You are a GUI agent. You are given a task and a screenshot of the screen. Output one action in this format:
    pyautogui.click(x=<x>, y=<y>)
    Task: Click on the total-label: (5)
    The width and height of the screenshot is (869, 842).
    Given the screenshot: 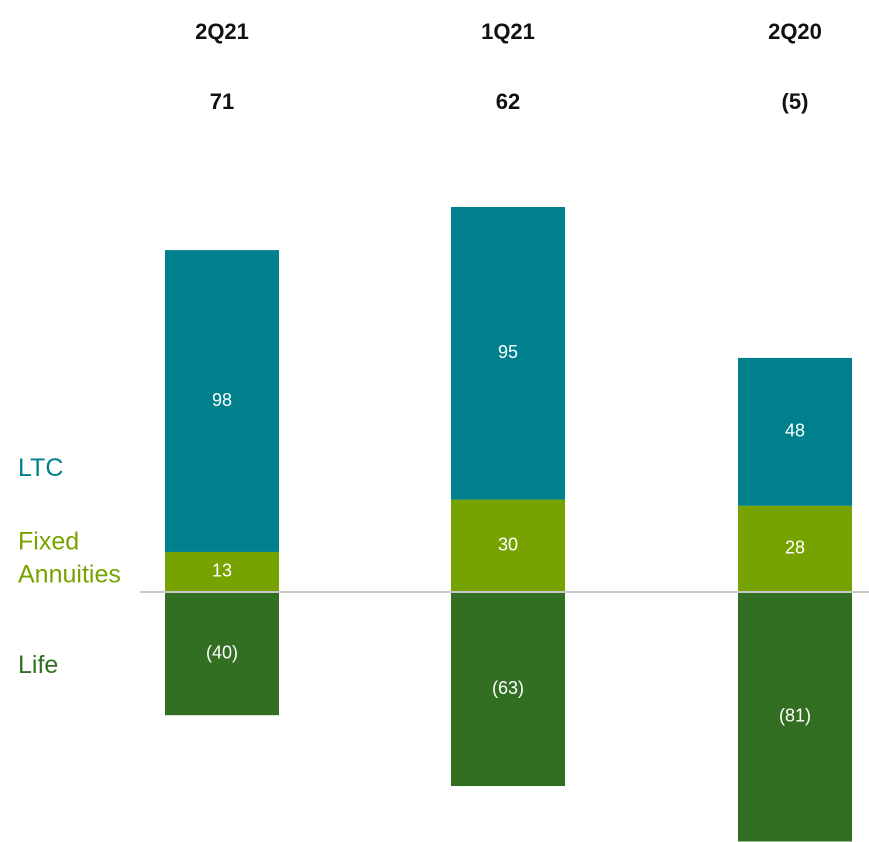 What is the action you would take?
    pyautogui.click(x=795, y=101)
    